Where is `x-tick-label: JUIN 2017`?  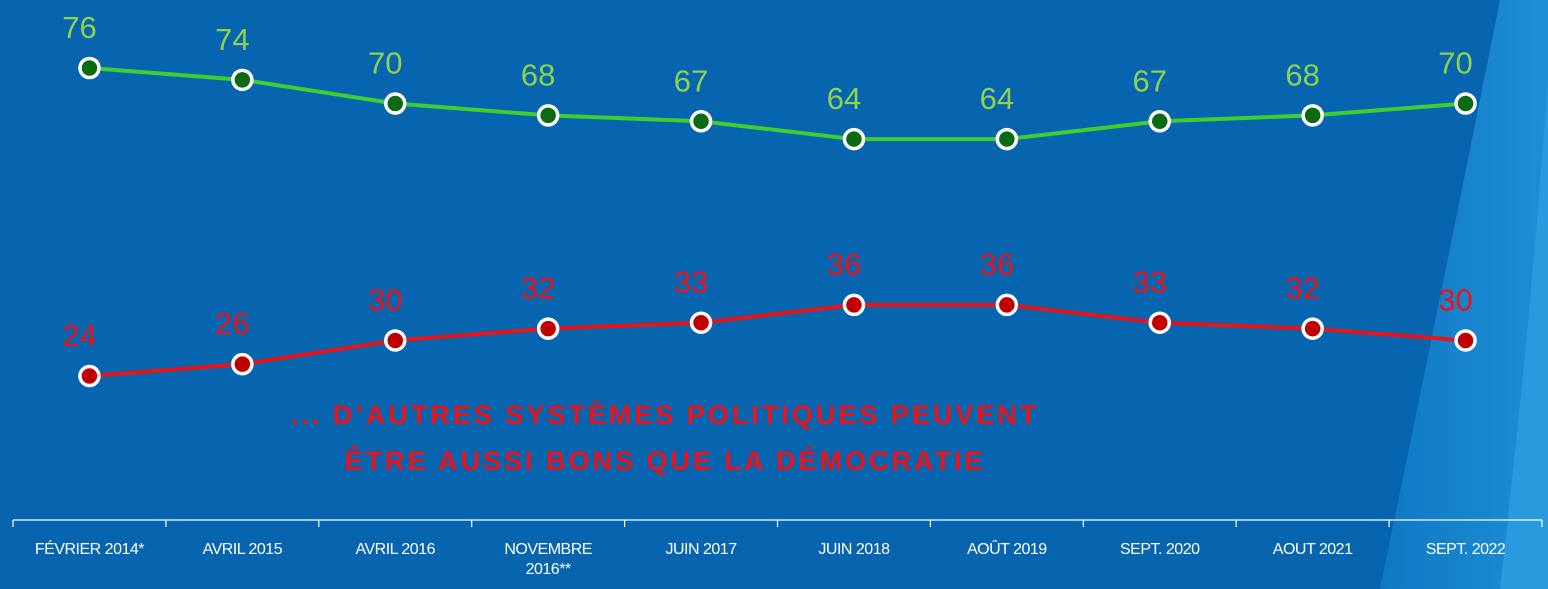 x-tick-label: JUIN 2017 is located at coordinates (701, 549).